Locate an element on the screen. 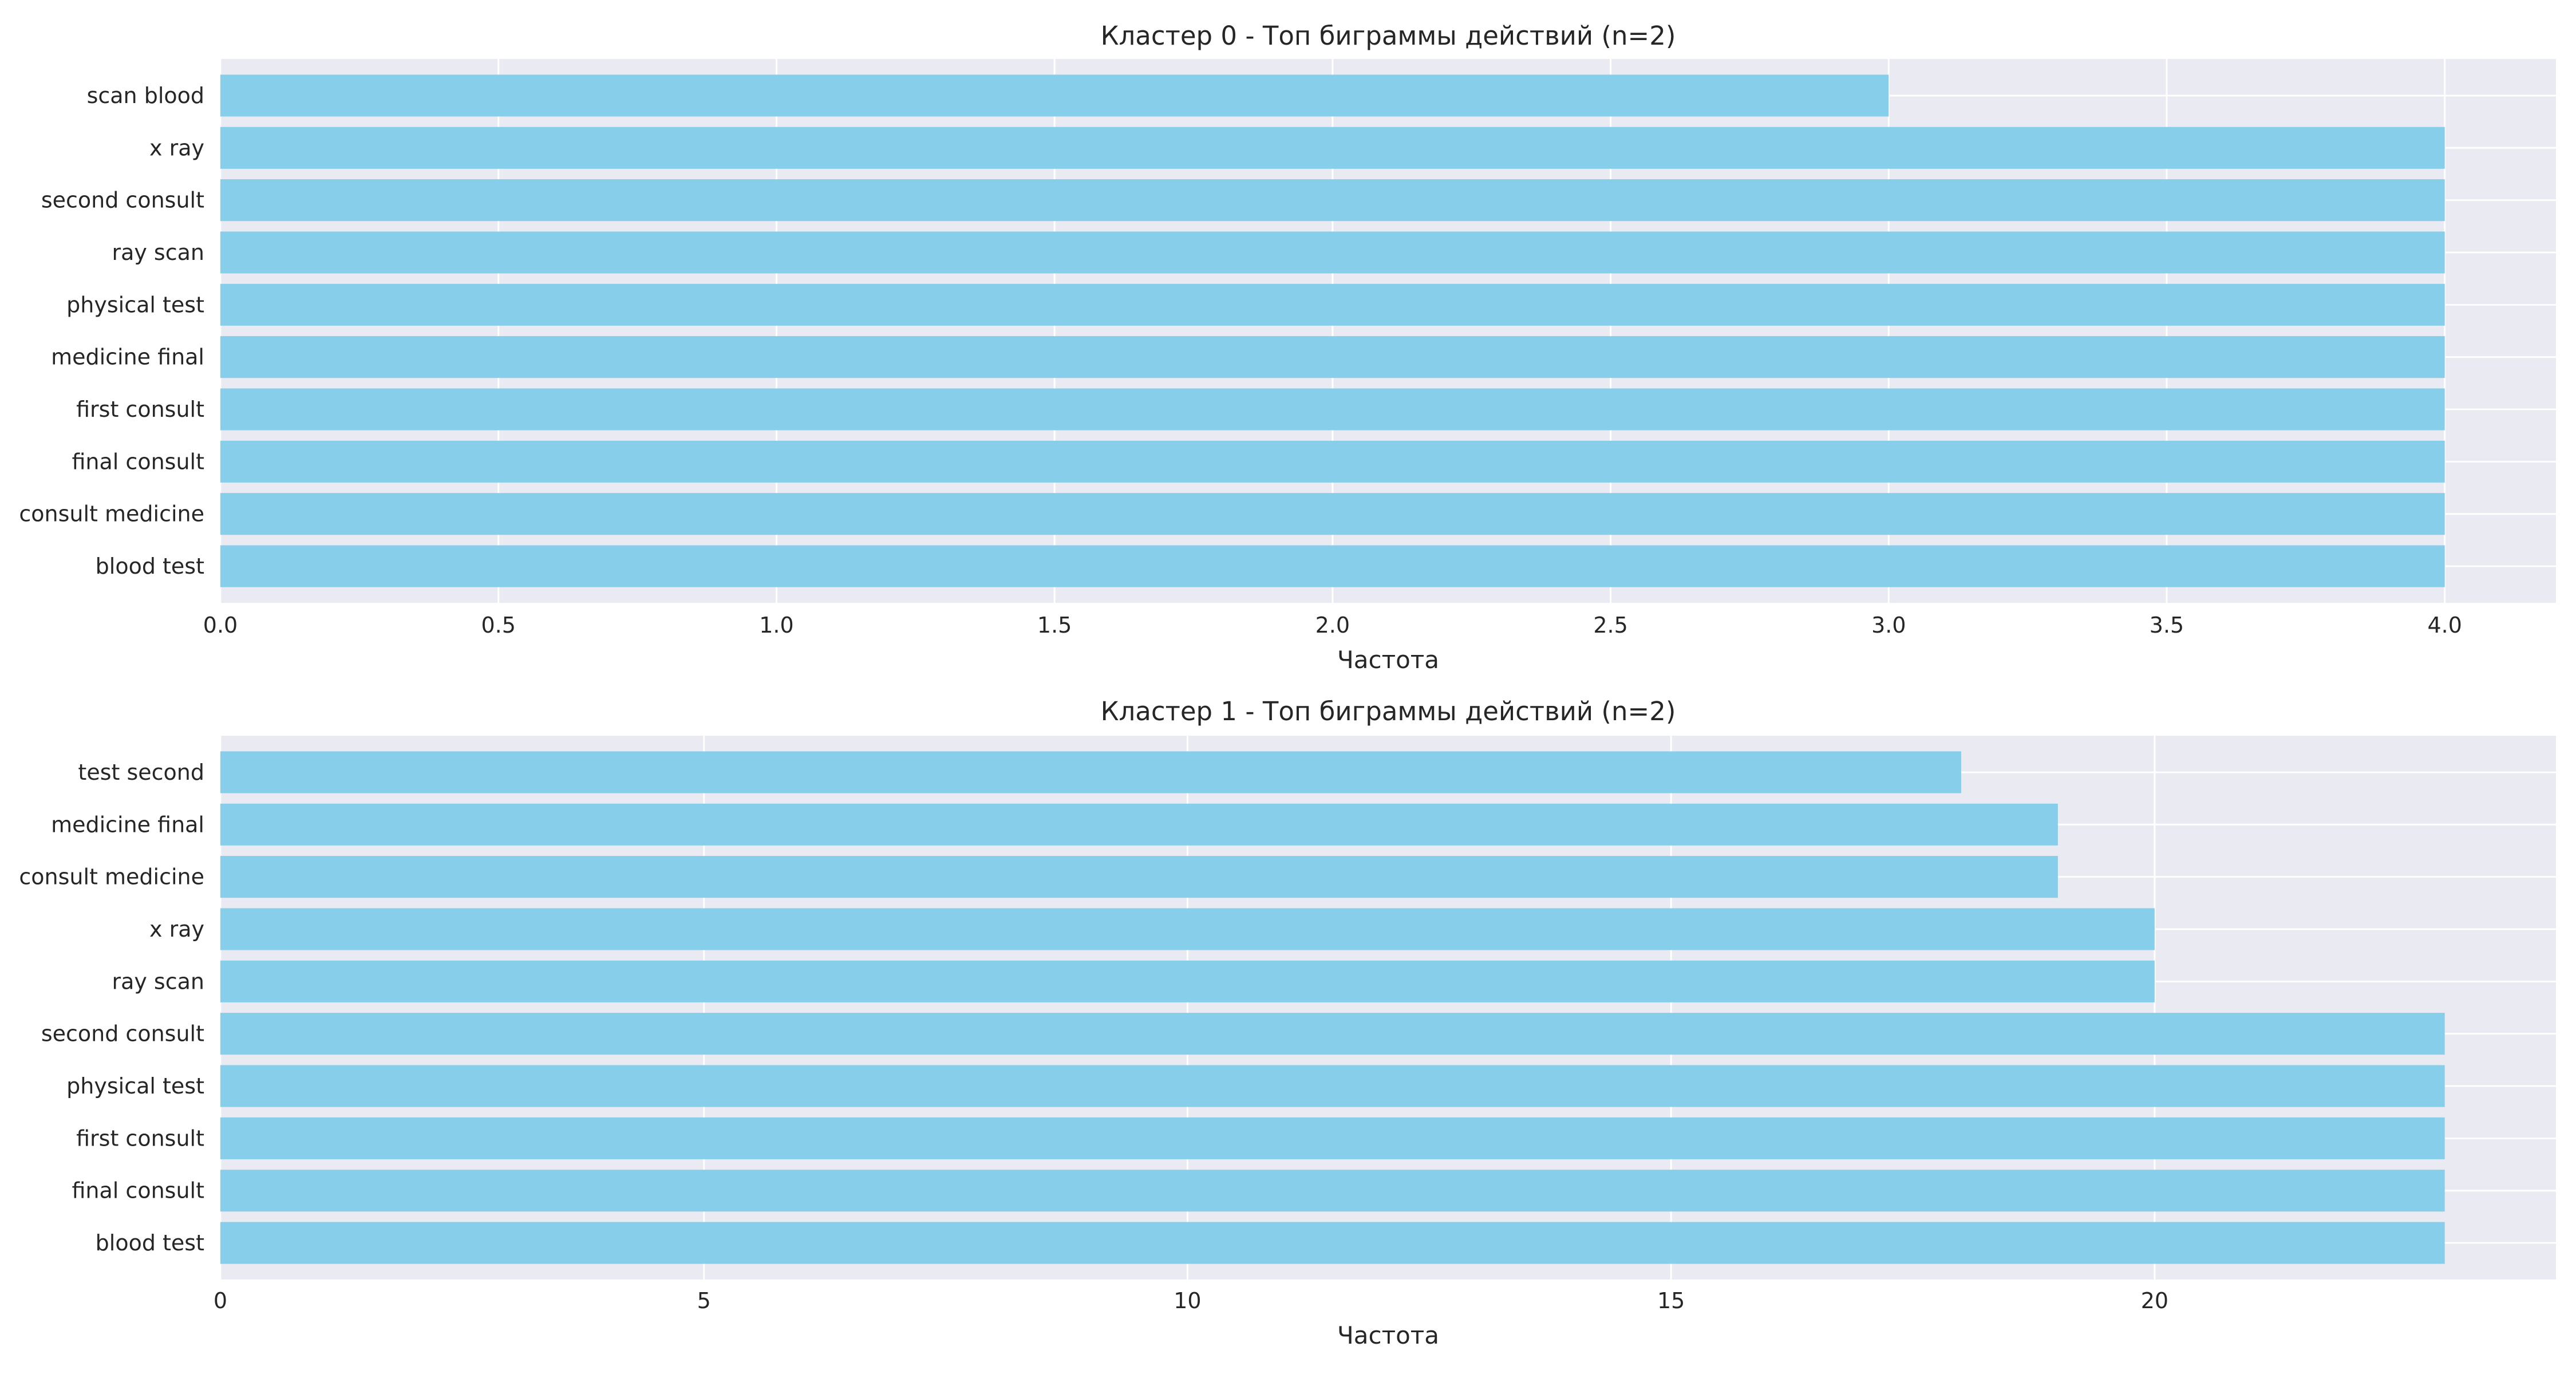  category-label: test second is located at coordinates (141, 773).